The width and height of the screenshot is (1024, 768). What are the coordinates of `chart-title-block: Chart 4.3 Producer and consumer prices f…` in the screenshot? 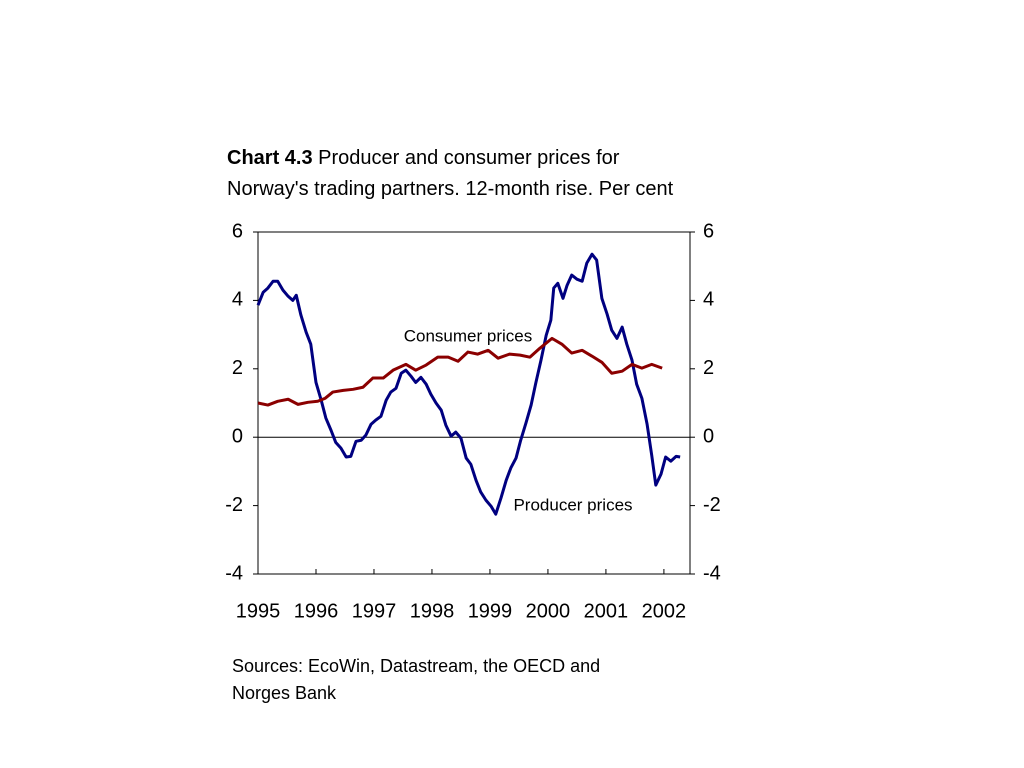 It's located at (466, 174).